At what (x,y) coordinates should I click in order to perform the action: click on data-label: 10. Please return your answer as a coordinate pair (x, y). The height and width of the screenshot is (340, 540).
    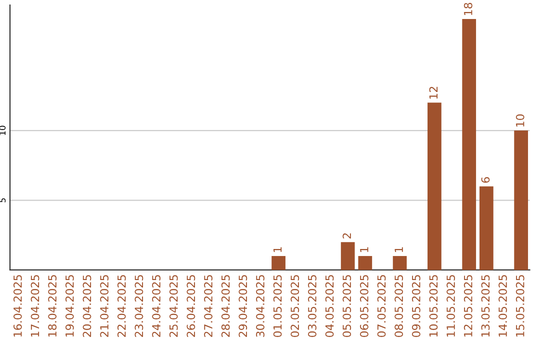
    Looking at the image, I should click on (520, 120).